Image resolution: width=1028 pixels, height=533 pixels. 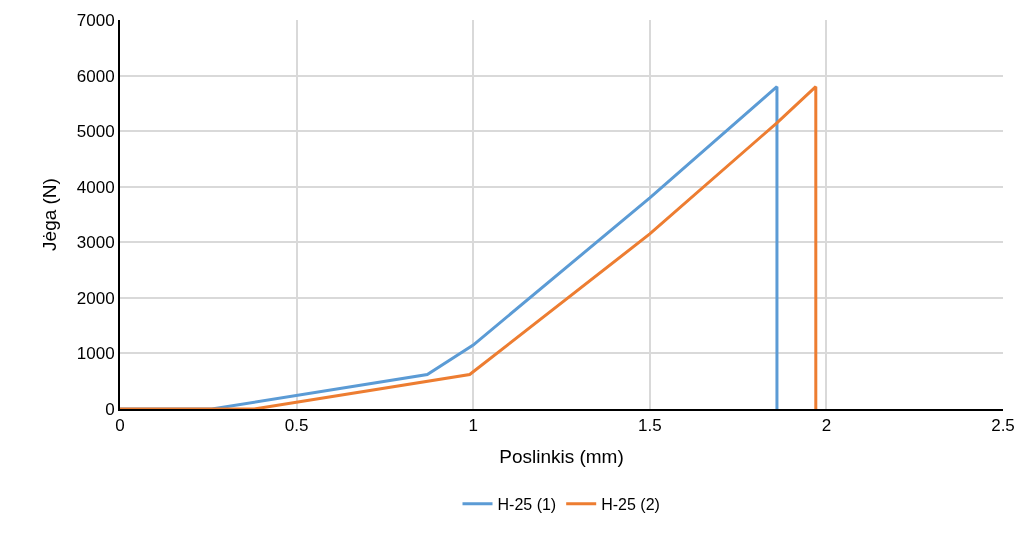 I want to click on y-tick-label: 7000, so click(x=95, y=20).